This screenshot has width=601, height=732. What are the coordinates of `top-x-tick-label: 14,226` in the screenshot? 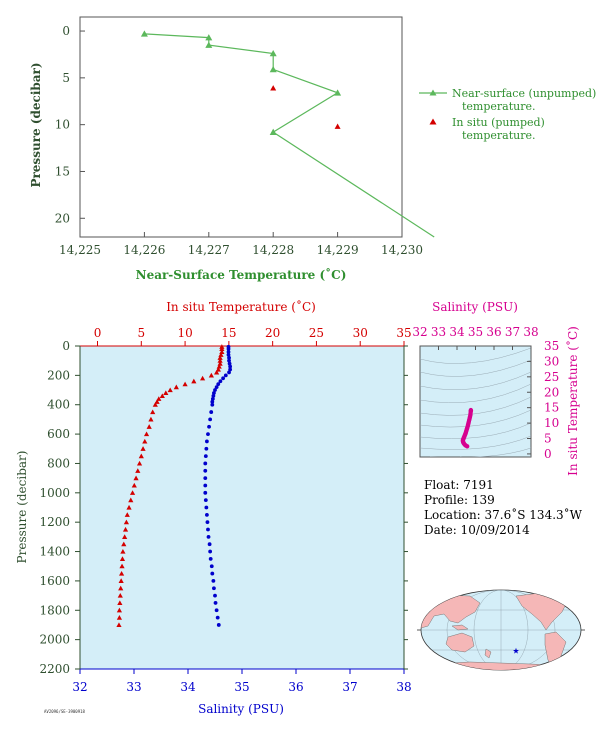 It's located at (144, 250).